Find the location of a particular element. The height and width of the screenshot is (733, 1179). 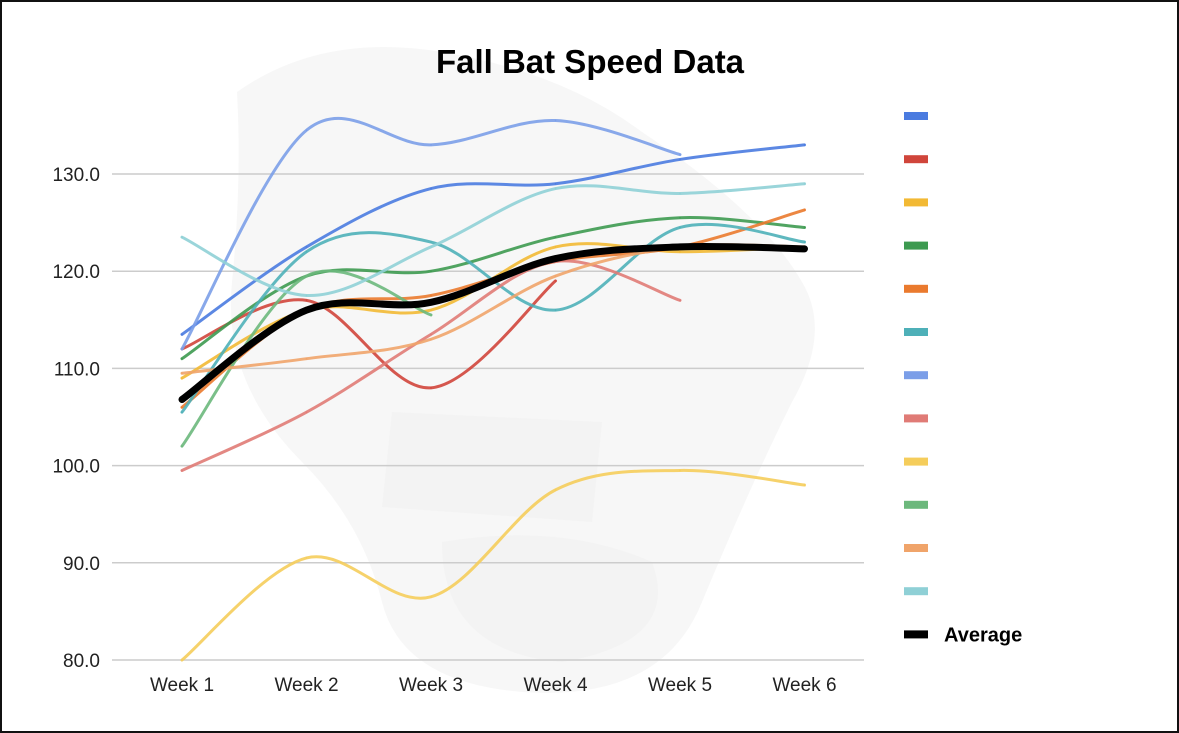

x-tick-label: Week 2 is located at coordinates (306, 685).